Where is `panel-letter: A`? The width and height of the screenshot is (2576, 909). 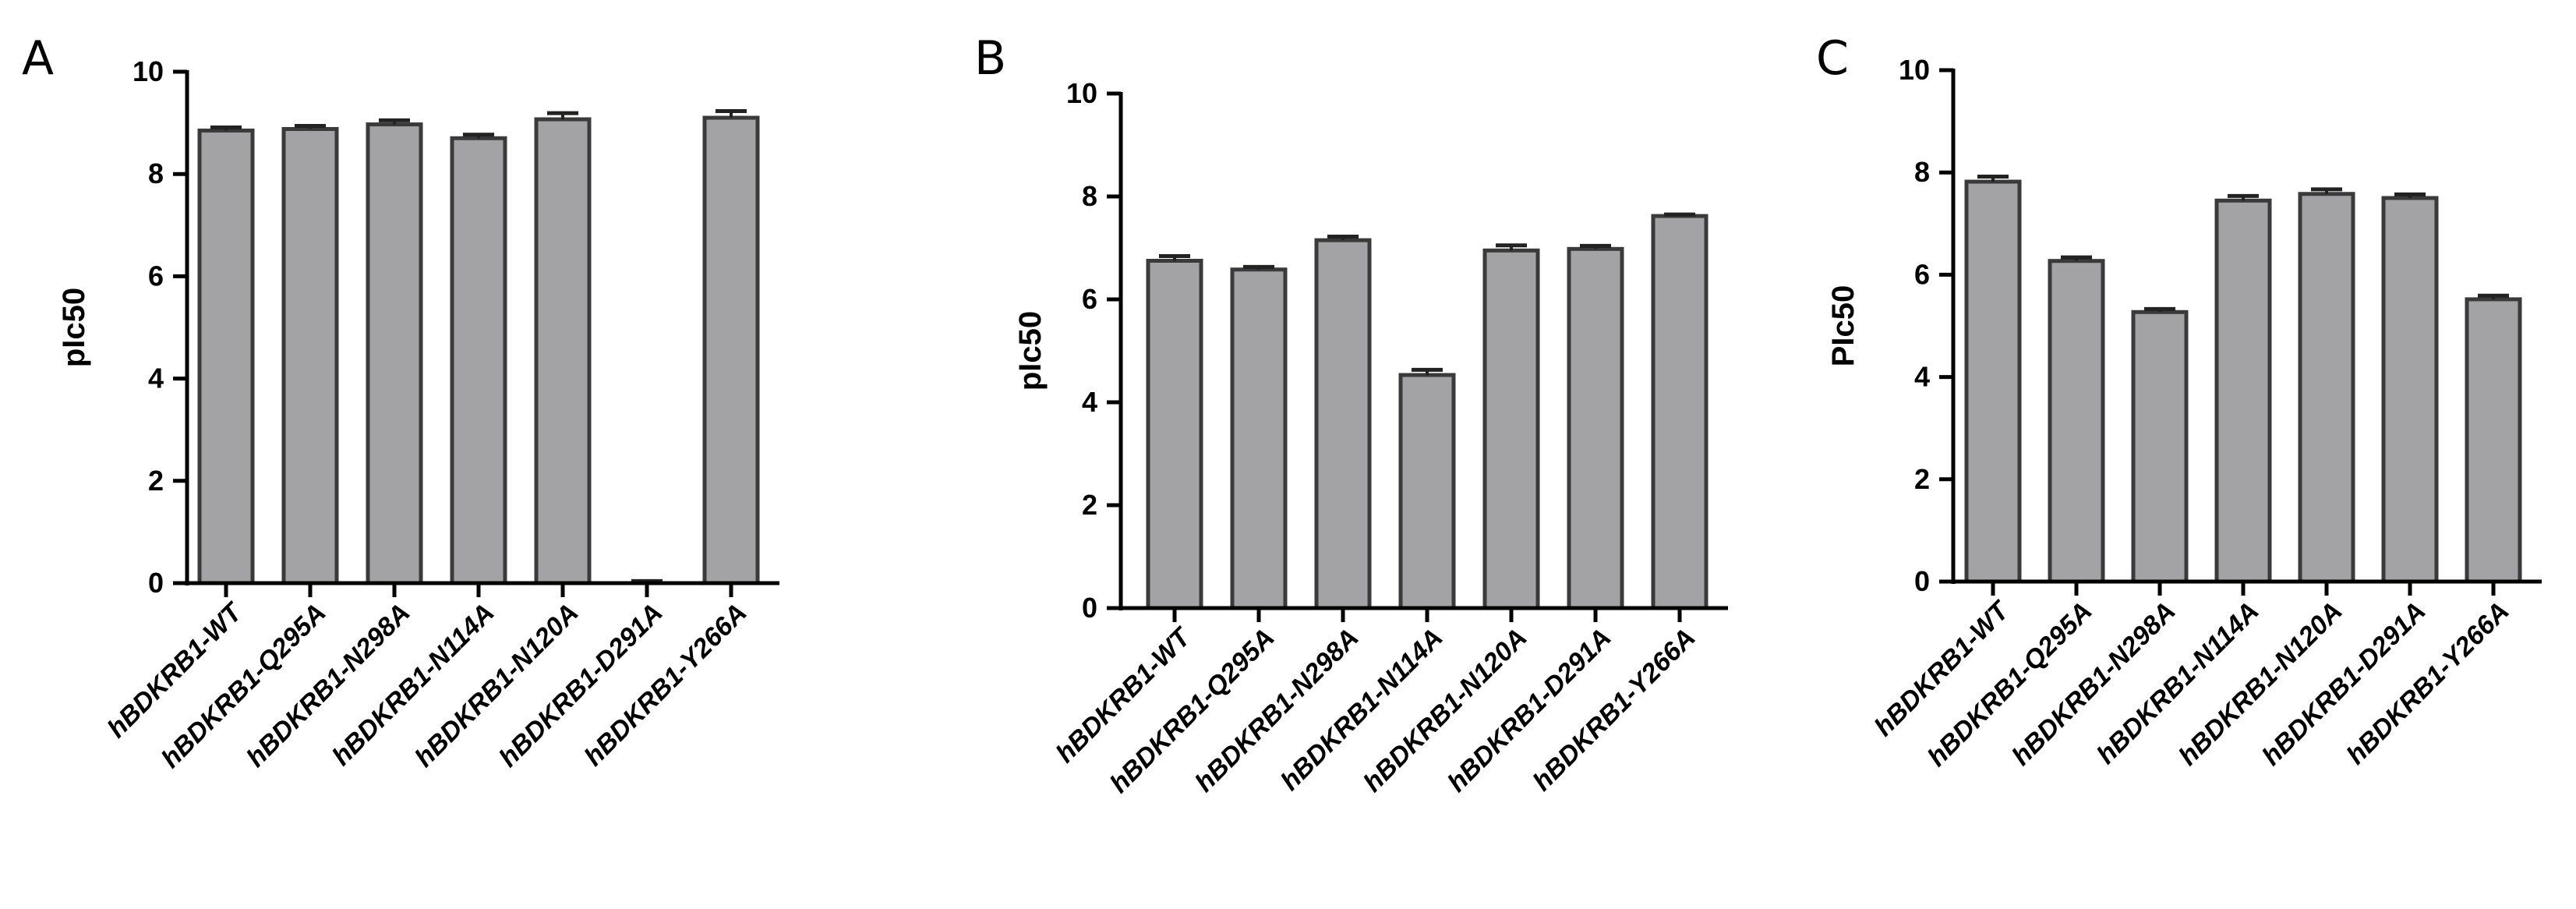
panel-letter: A is located at coordinates (38, 58).